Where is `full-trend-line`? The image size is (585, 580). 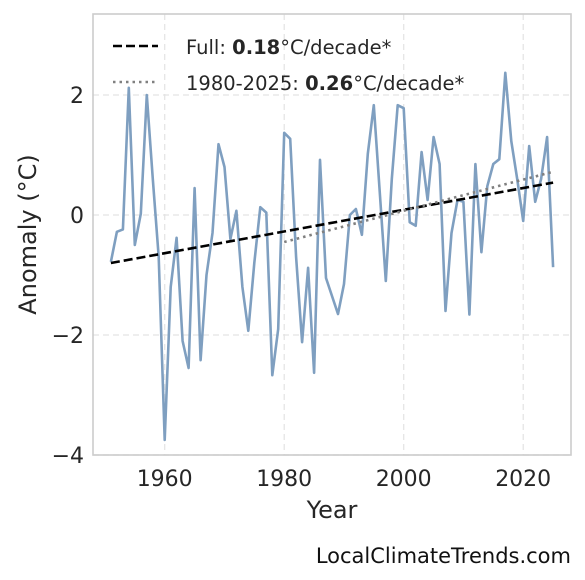 full-trend-line is located at coordinates (332, 223).